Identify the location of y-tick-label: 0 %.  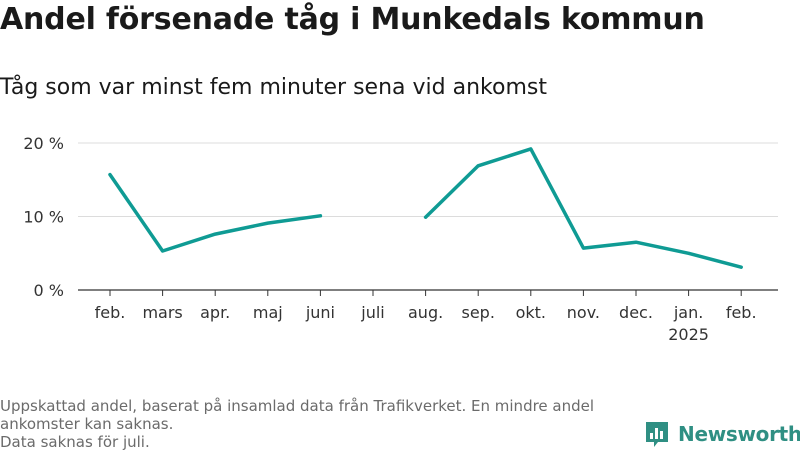
(49, 290).